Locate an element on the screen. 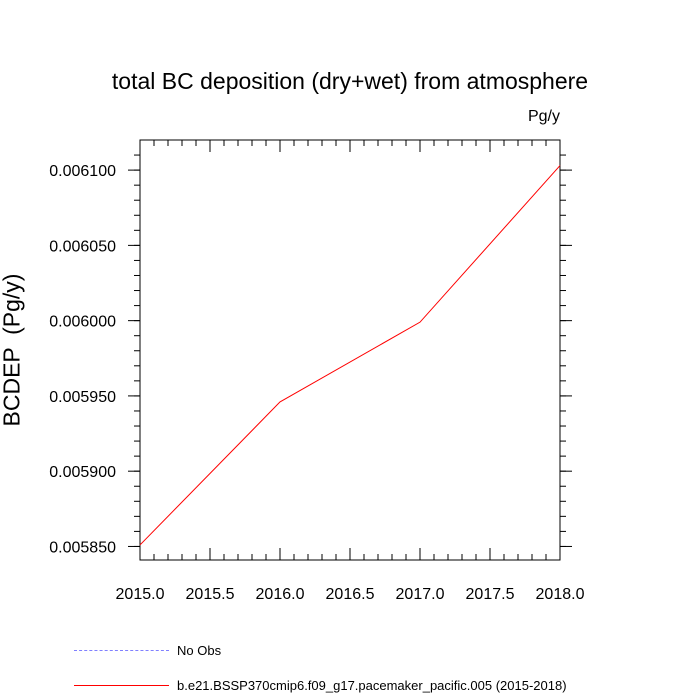 The height and width of the screenshot is (700, 700). y-tick-label: 0.005850 is located at coordinates (82, 547).